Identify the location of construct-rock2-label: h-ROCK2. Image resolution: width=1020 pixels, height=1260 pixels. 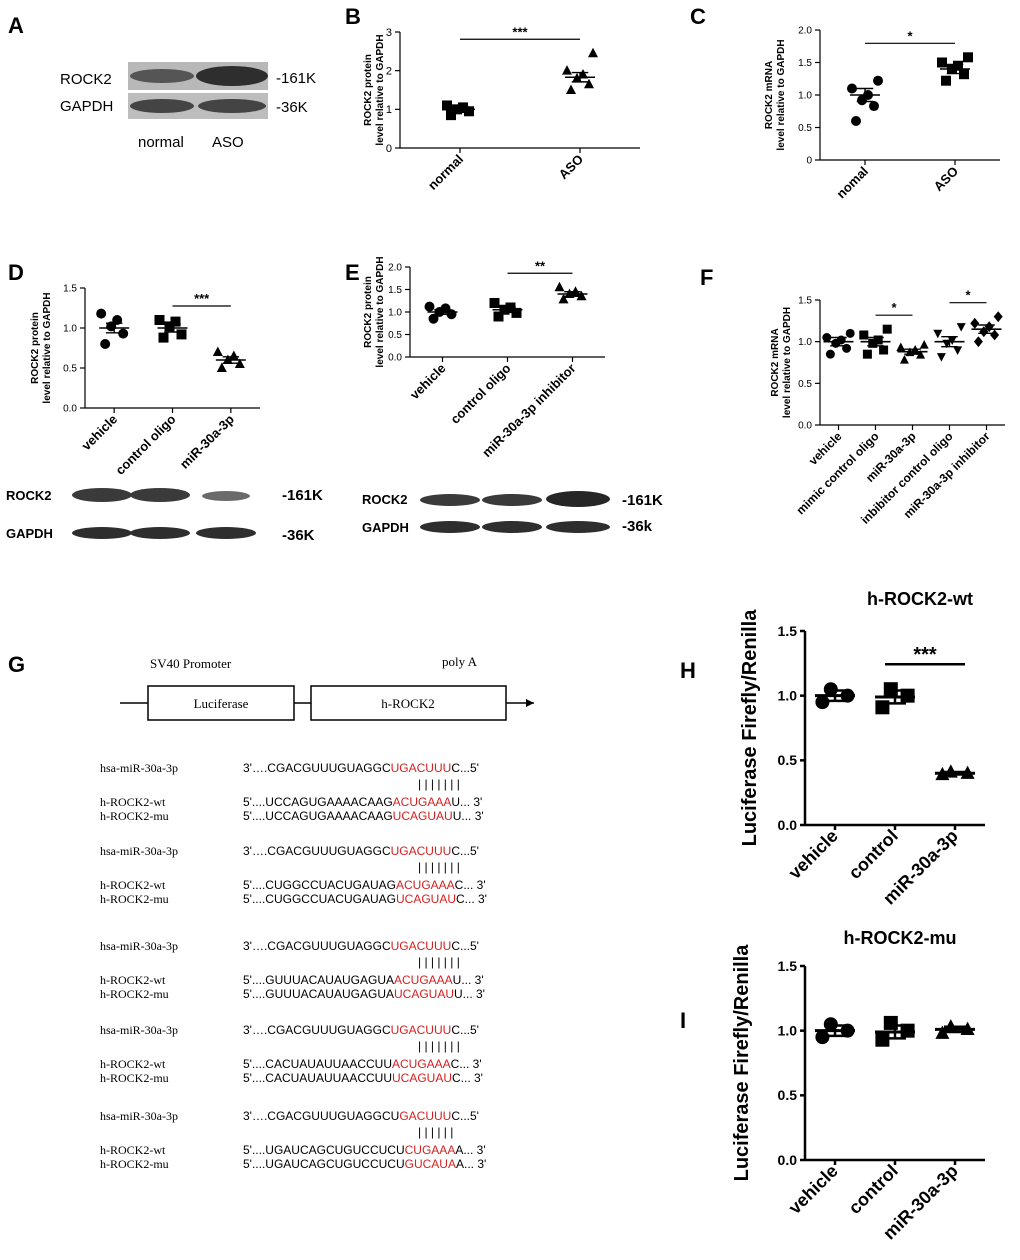
(407, 703).